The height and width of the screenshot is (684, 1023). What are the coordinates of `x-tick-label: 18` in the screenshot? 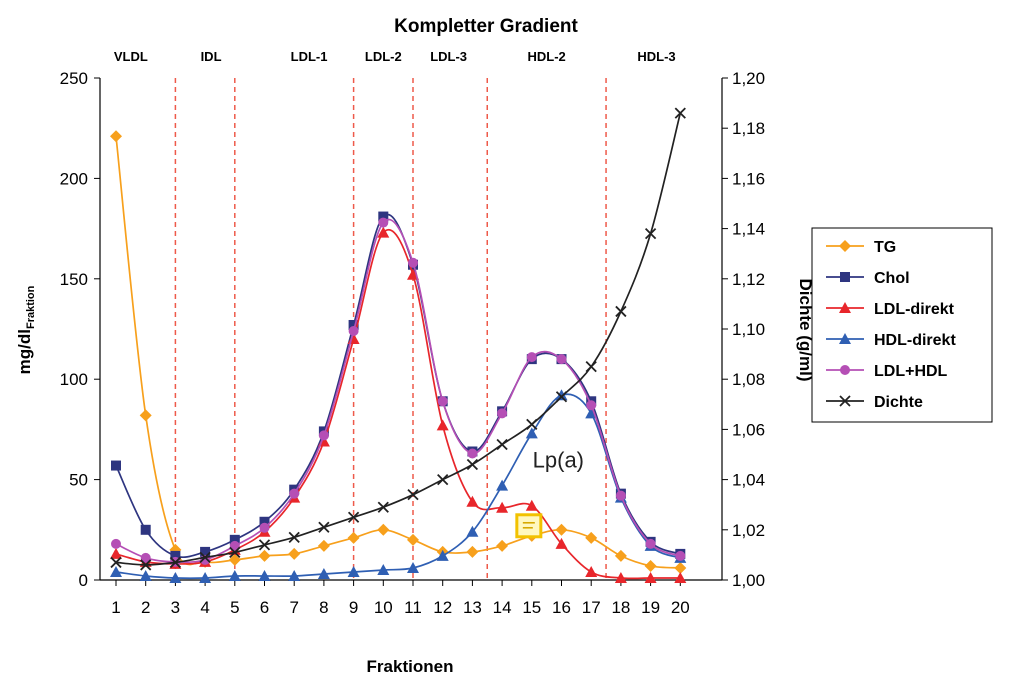 It's located at (620, 607).